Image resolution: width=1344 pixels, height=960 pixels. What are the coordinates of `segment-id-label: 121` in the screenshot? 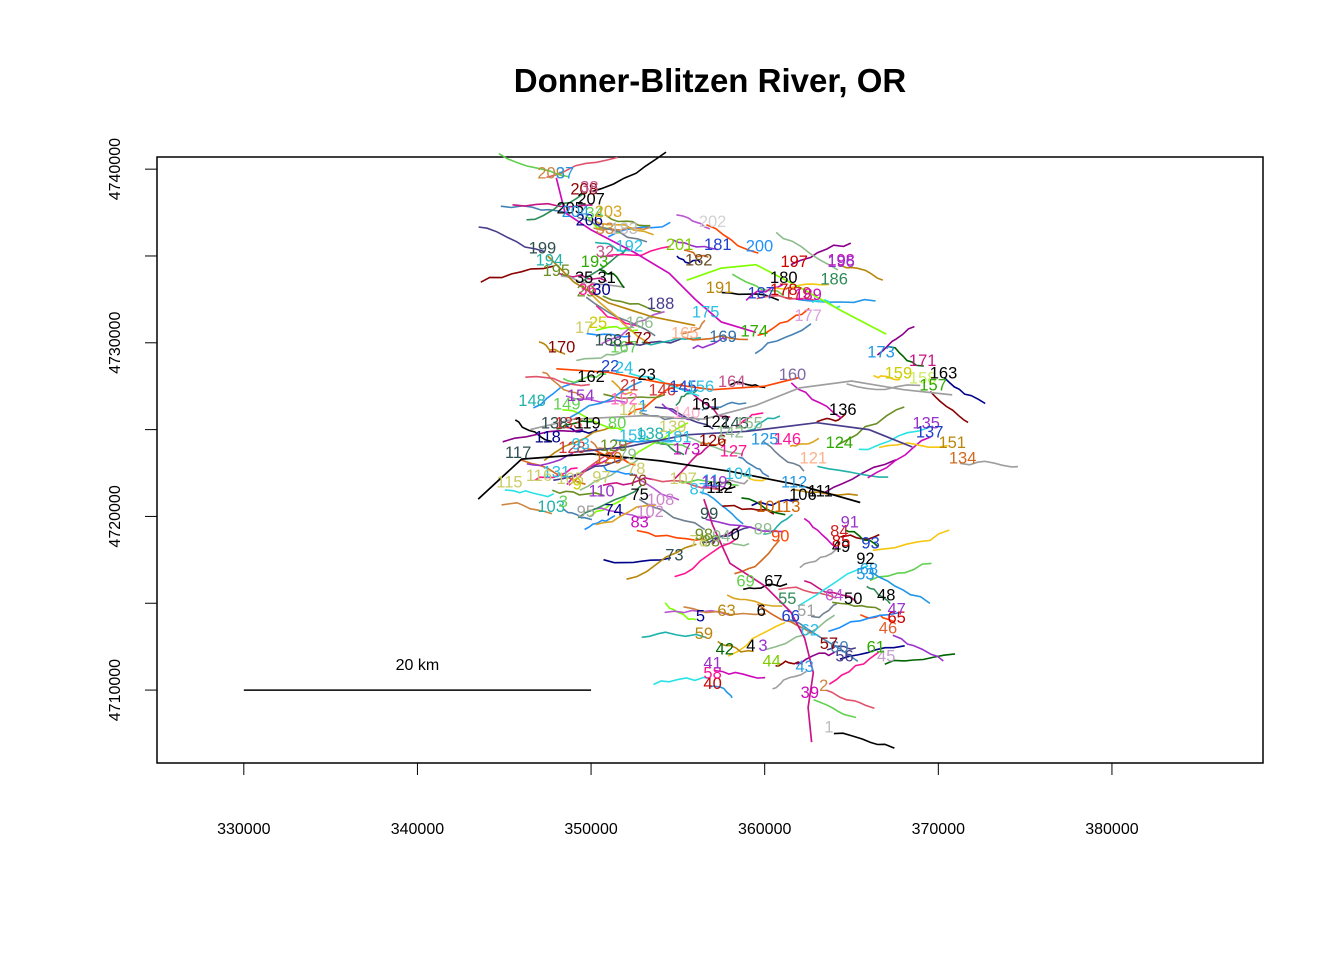 It's located at (814, 458).